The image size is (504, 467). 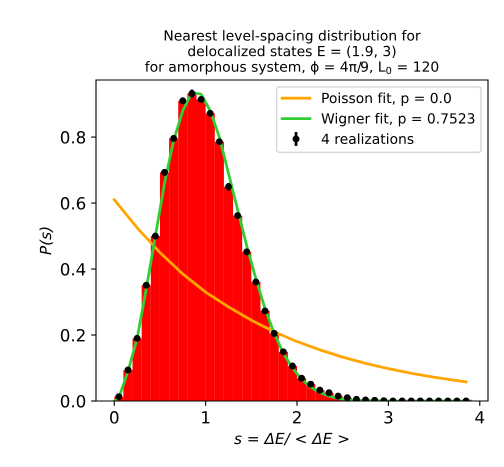 What do you see at coordinates (73, 137) in the screenshot?
I see `y-tick-label: 0.8` at bounding box center [73, 137].